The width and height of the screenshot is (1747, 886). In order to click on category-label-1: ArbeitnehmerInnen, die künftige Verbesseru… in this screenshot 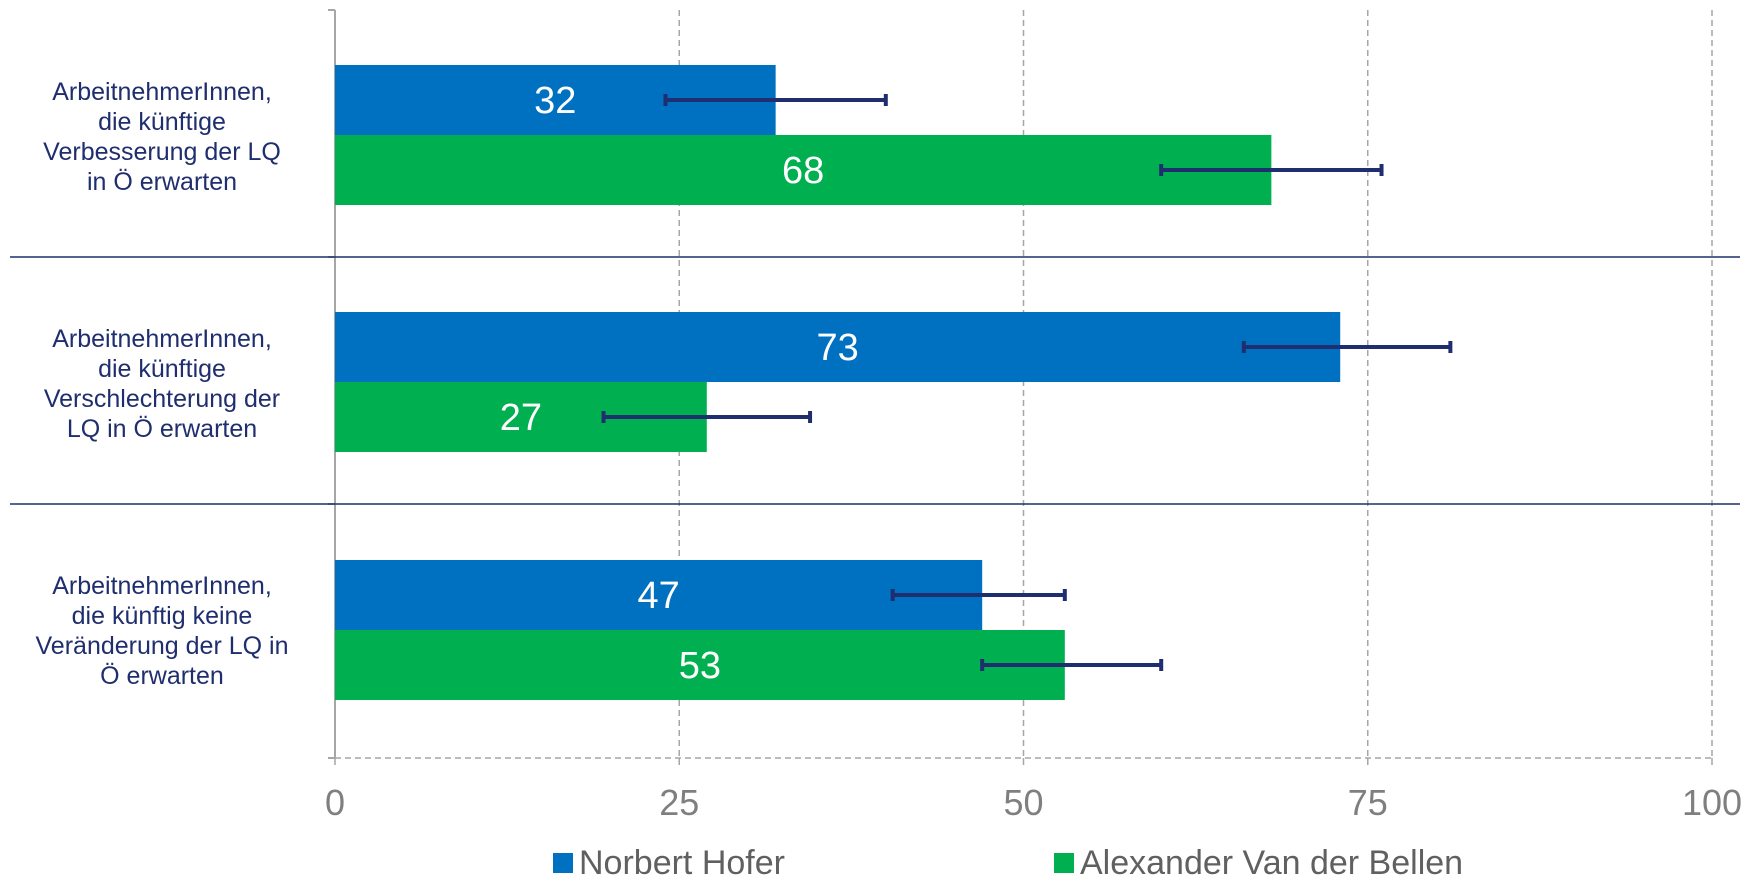, I will do `click(162, 137)`.